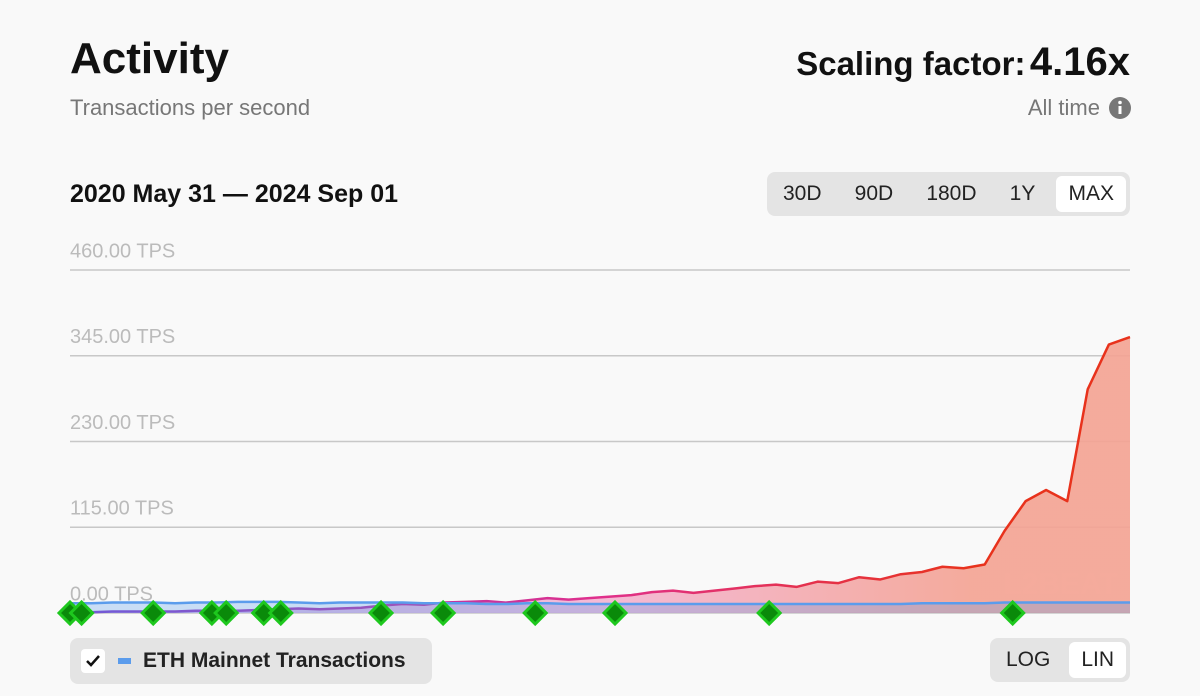  What do you see at coordinates (122, 509) in the screenshot?
I see `y-tick-label: 115.00 TPS` at bounding box center [122, 509].